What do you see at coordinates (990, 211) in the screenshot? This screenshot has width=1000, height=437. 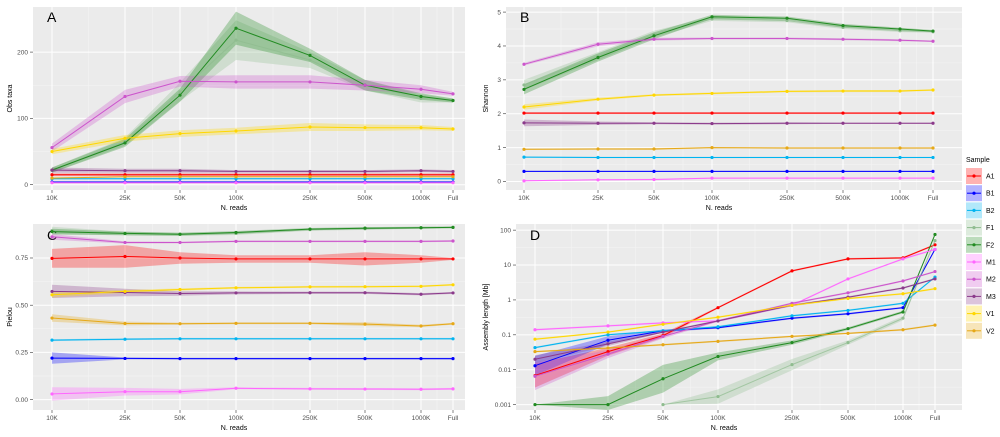 I see `legend-label: B2` at bounding box center [990, 211].